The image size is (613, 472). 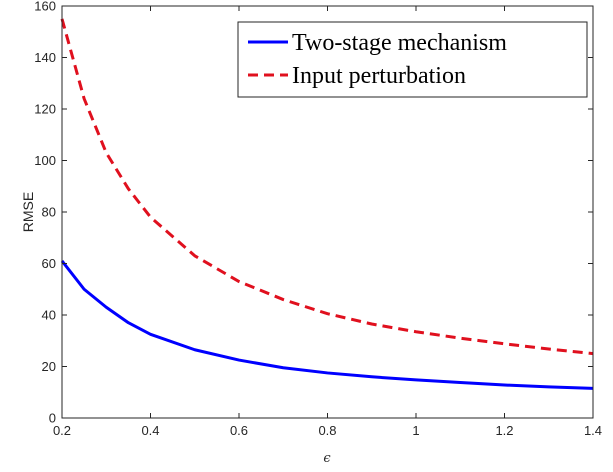 I want to click on x-tick-label: 1, so click(x=415, y=430).